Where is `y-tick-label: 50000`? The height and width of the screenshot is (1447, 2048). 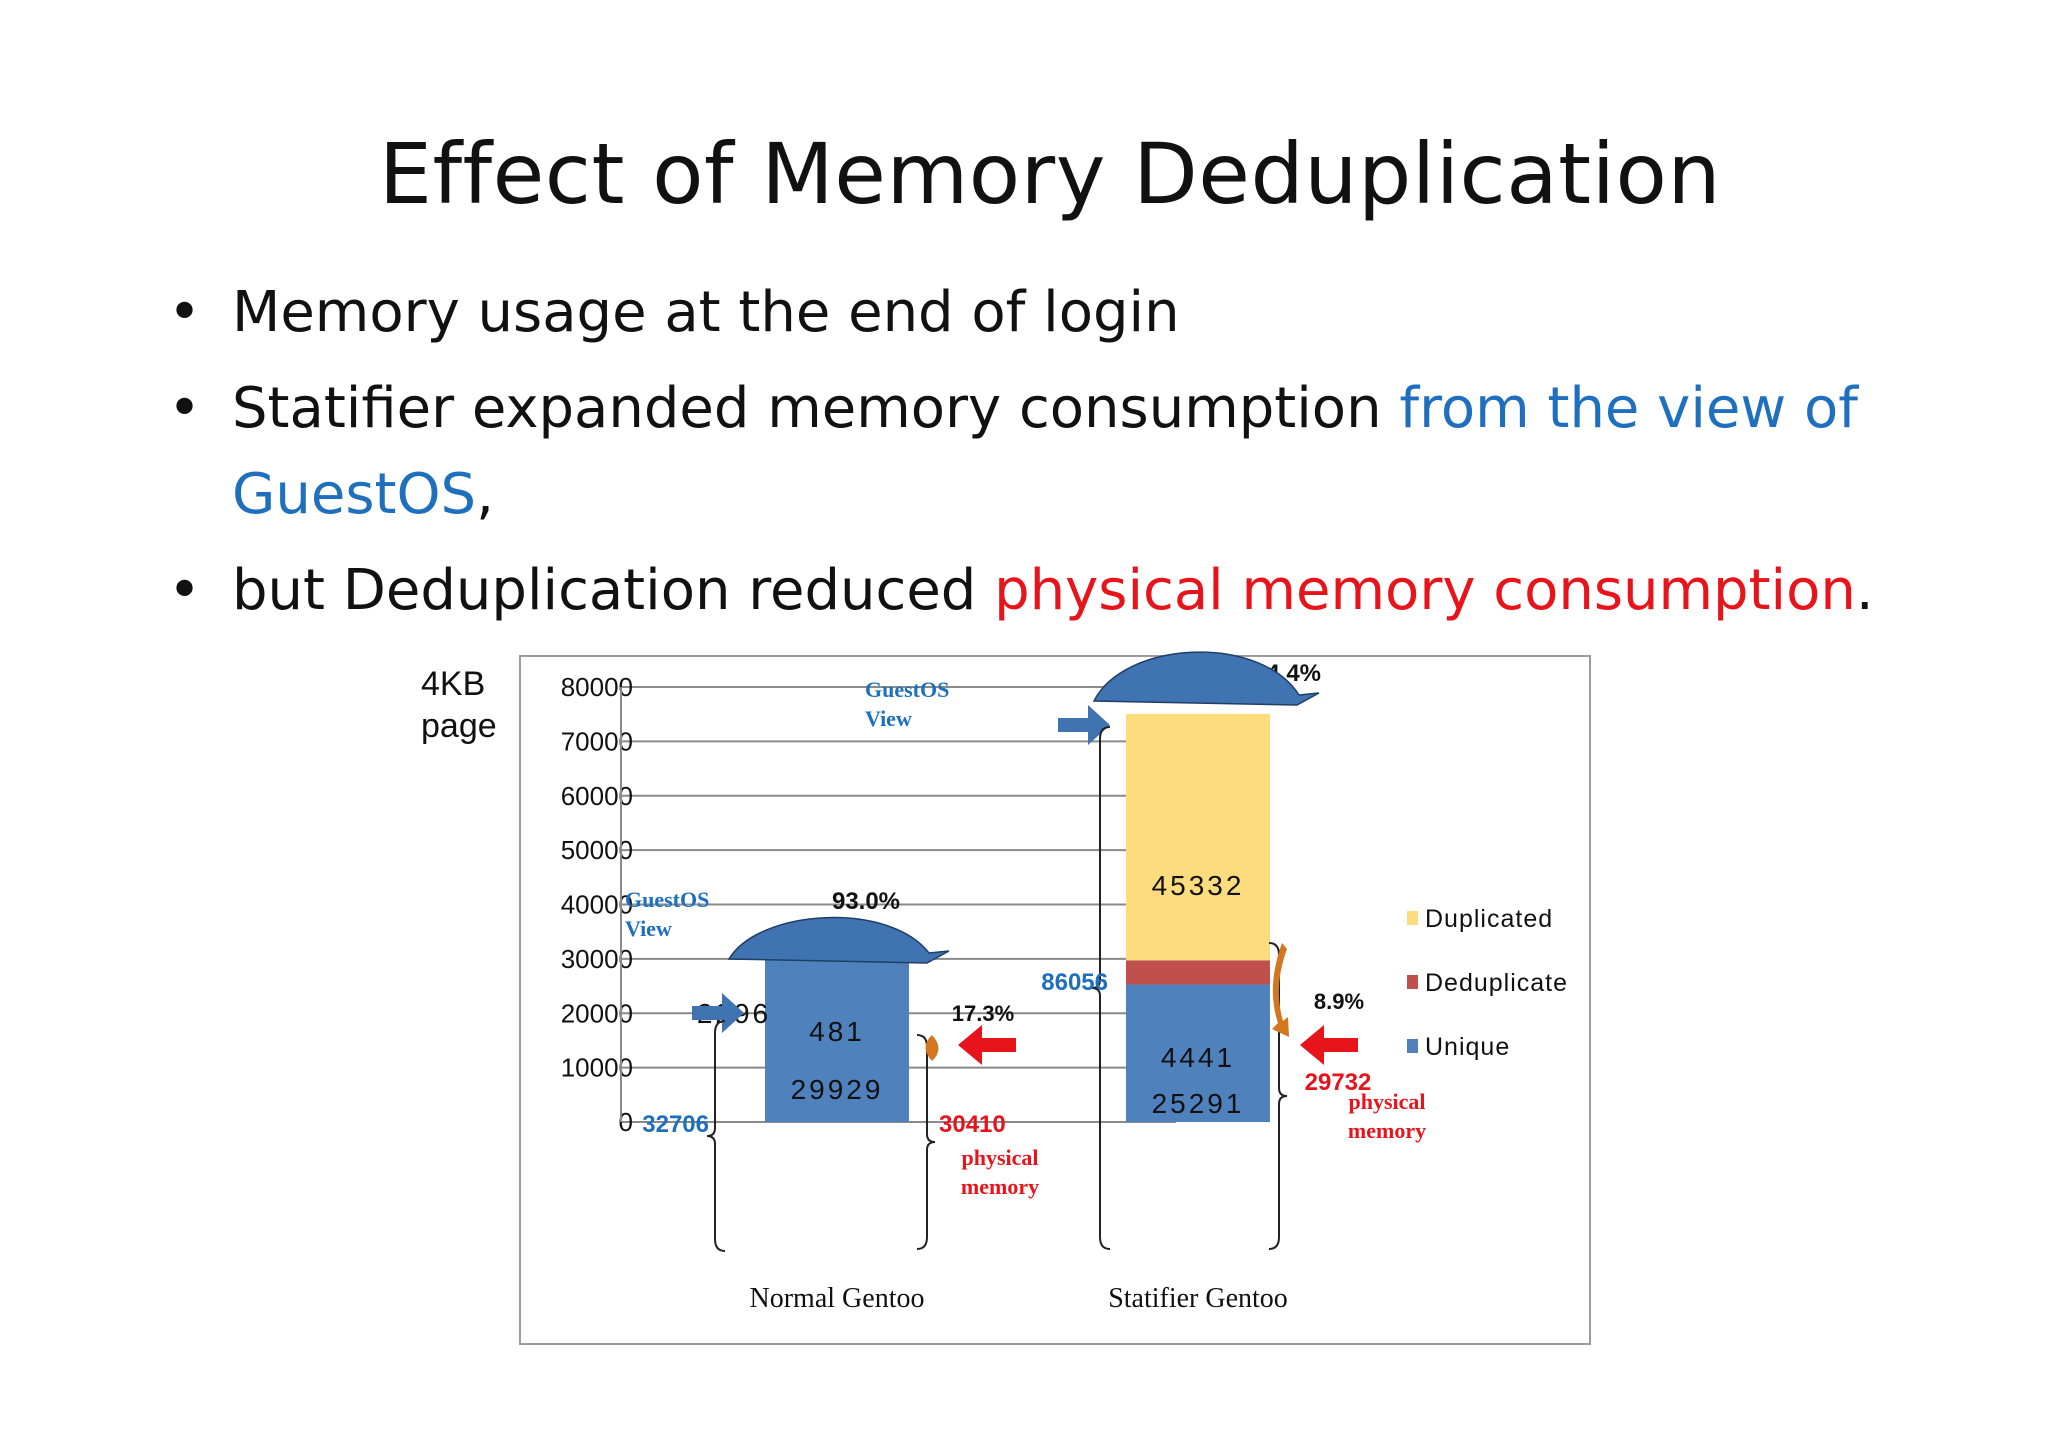
y-tick-label: 50000 is located at coordinates (597, 850).